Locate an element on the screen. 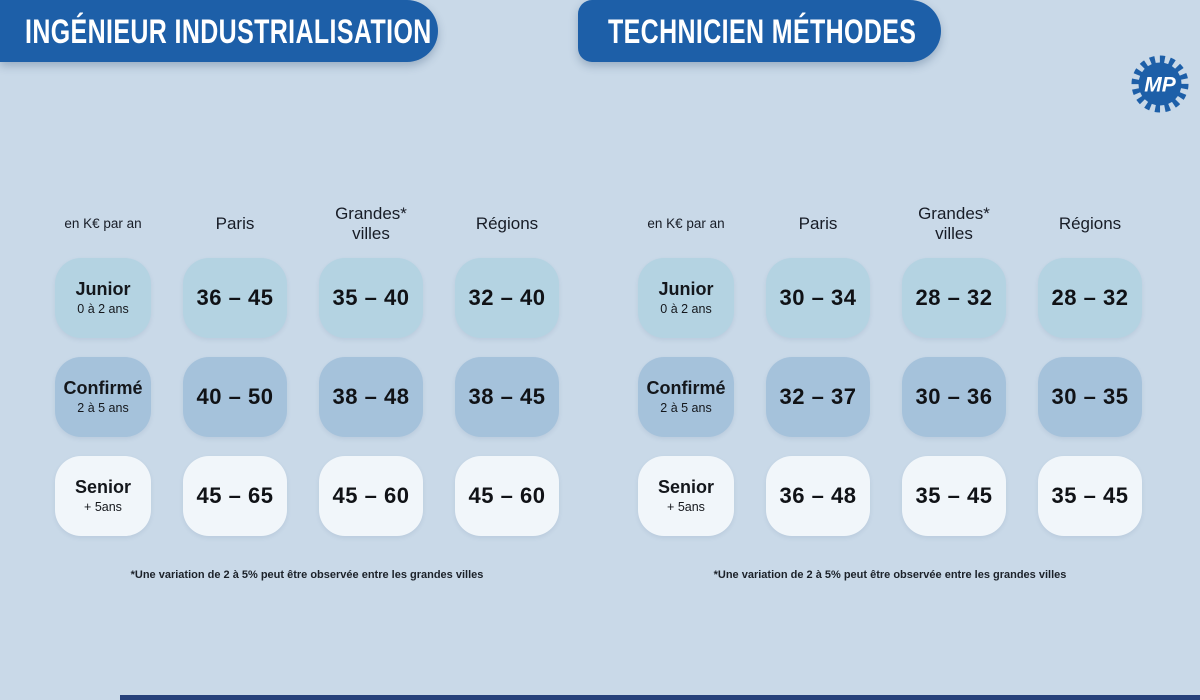  value-cell: 30 – 35 is located at coordinates (1090, 397).